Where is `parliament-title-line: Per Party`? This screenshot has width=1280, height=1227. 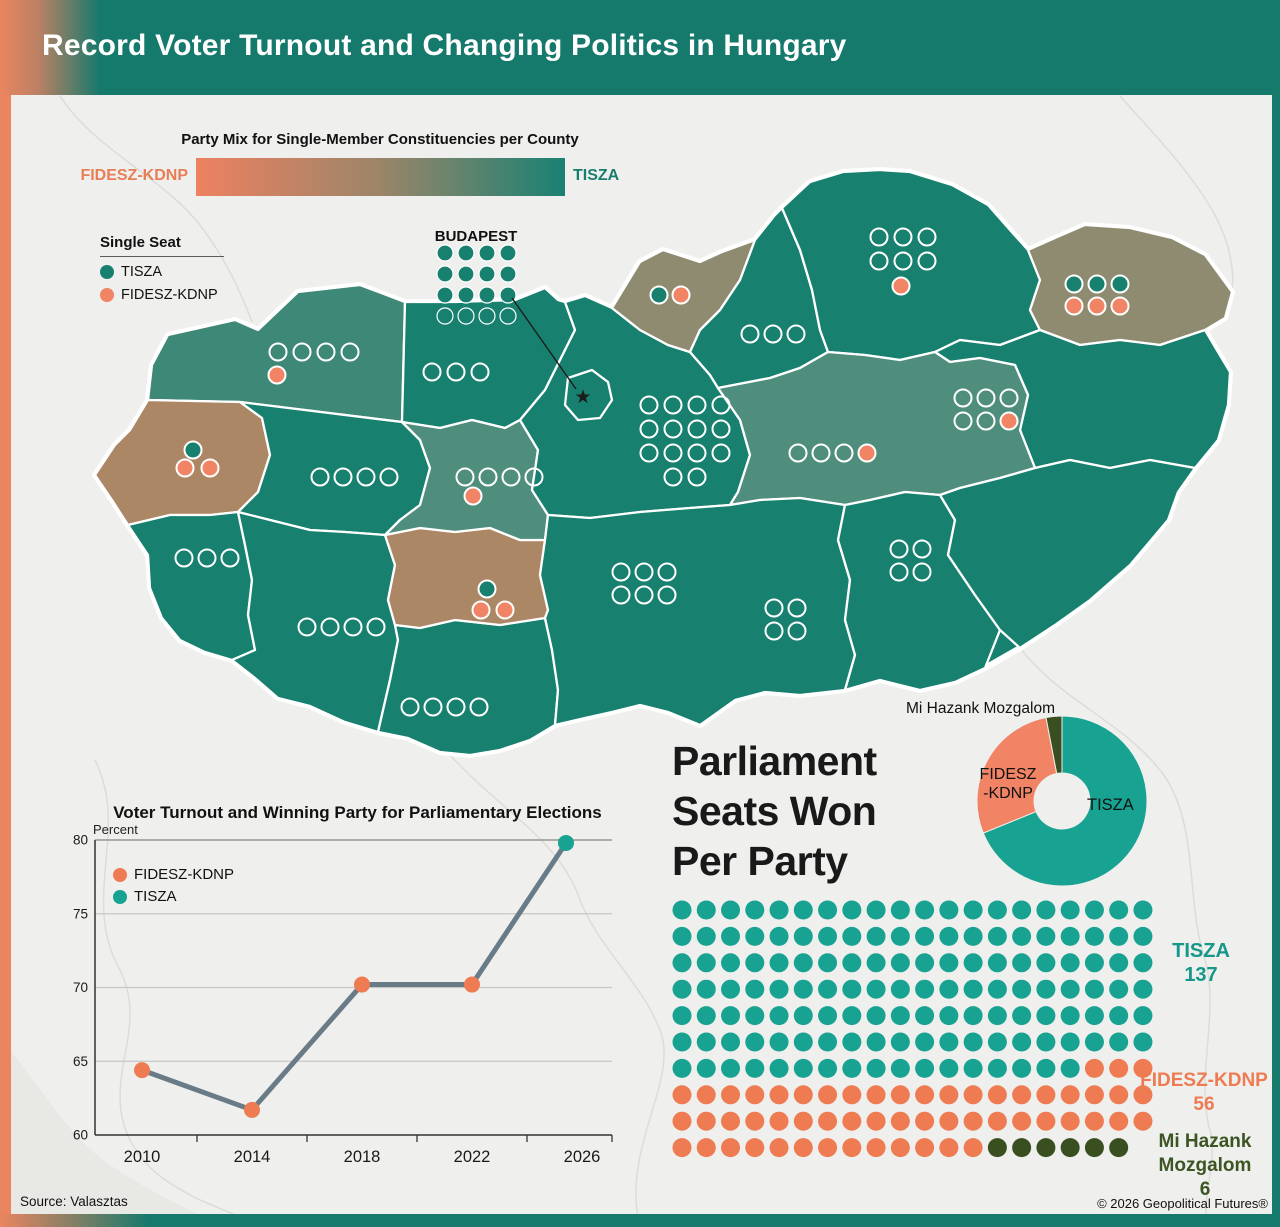
parliament-title-line: Per Party is located at coordinates (760, 861).